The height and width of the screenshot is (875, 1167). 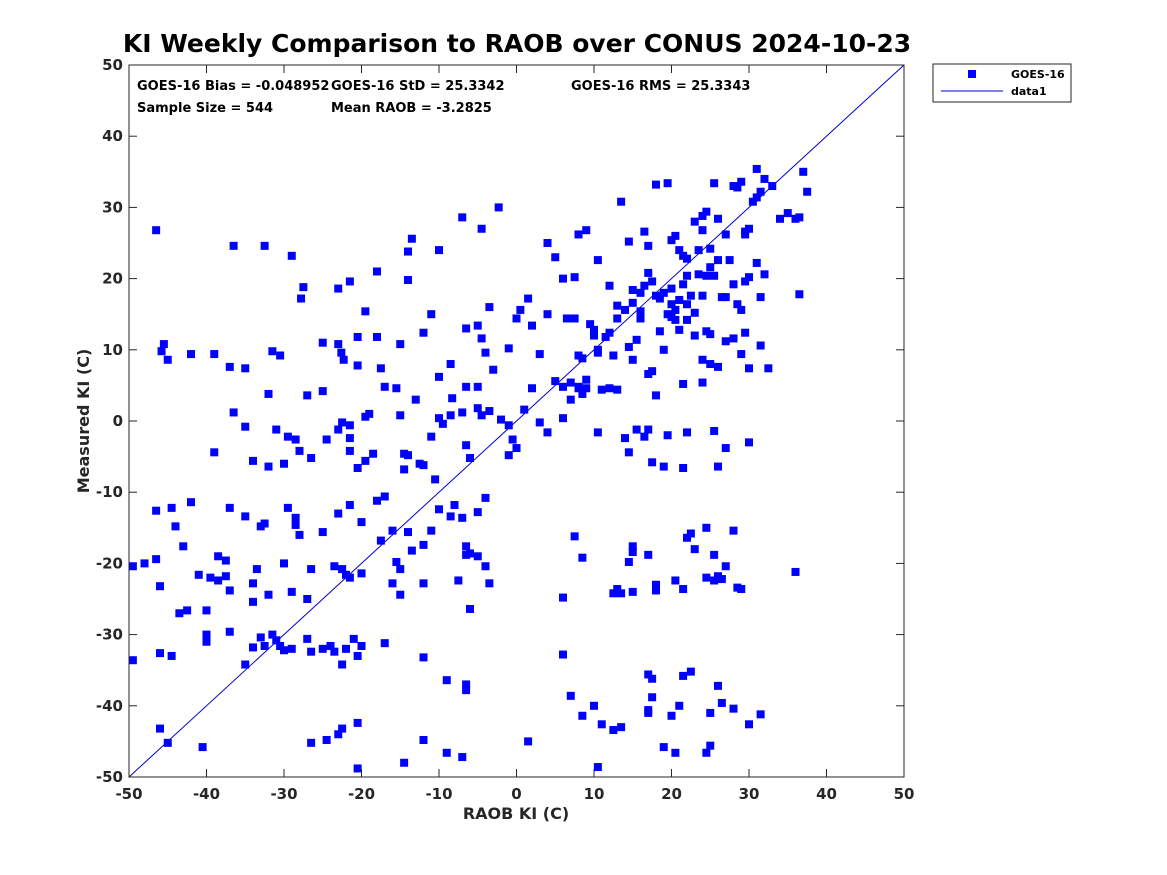 I want to click on x-tick-label: -20, so click(x=361, y=794).